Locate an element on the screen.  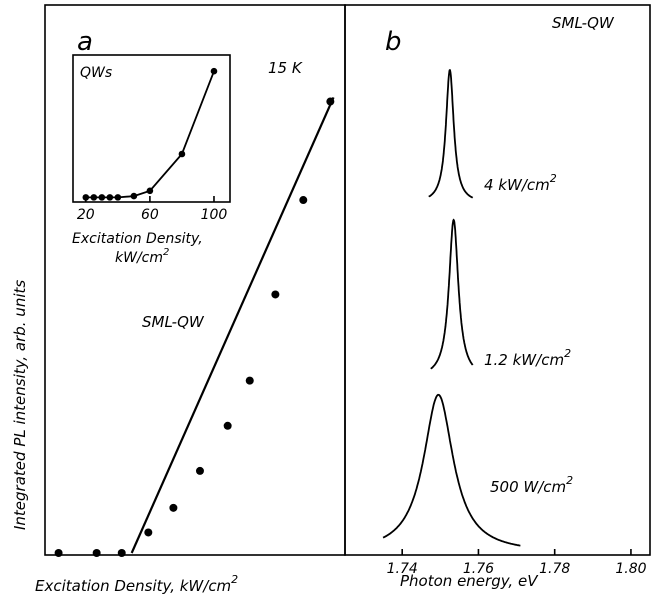
x-axis-label-b: Photon energy, eV is located at coordinates (469, 581).